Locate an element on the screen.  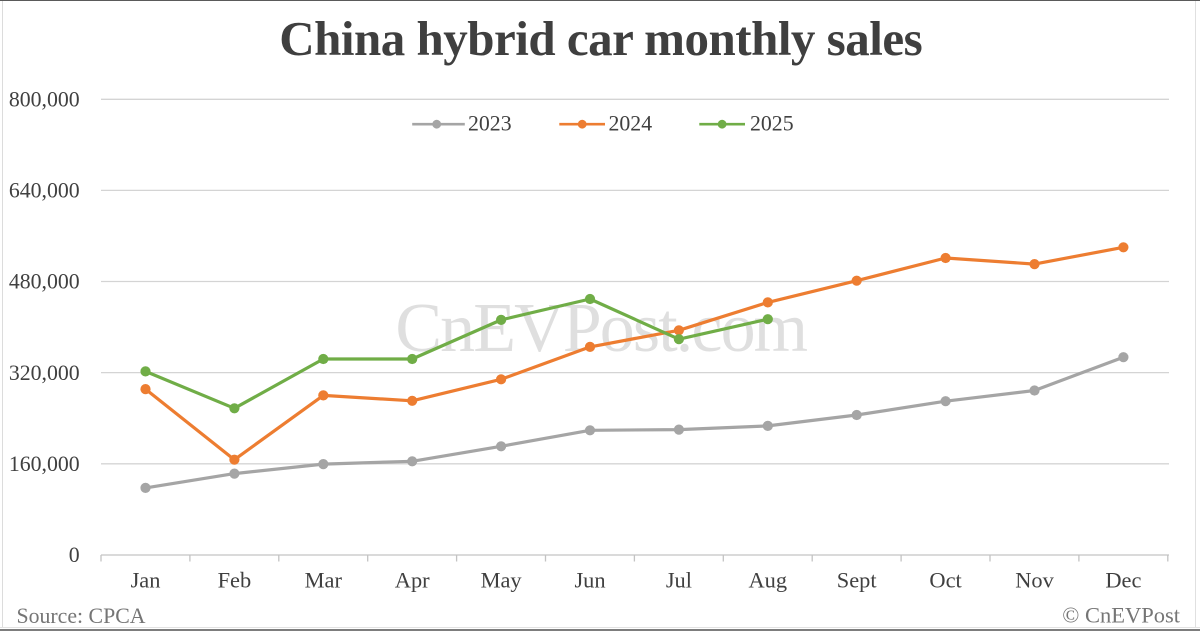
svg-text: 800,000 is located at coordinates (44, 100).